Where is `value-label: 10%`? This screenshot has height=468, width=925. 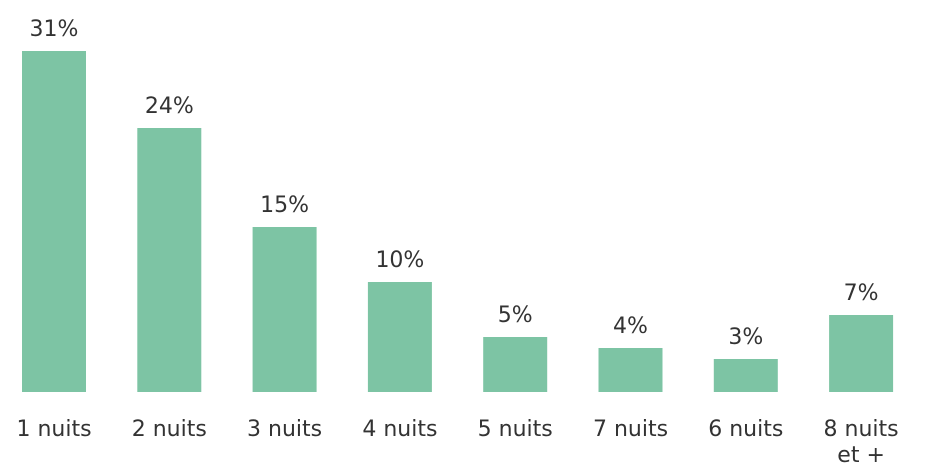
value-label: 10% is located at coordinates (399, 260).